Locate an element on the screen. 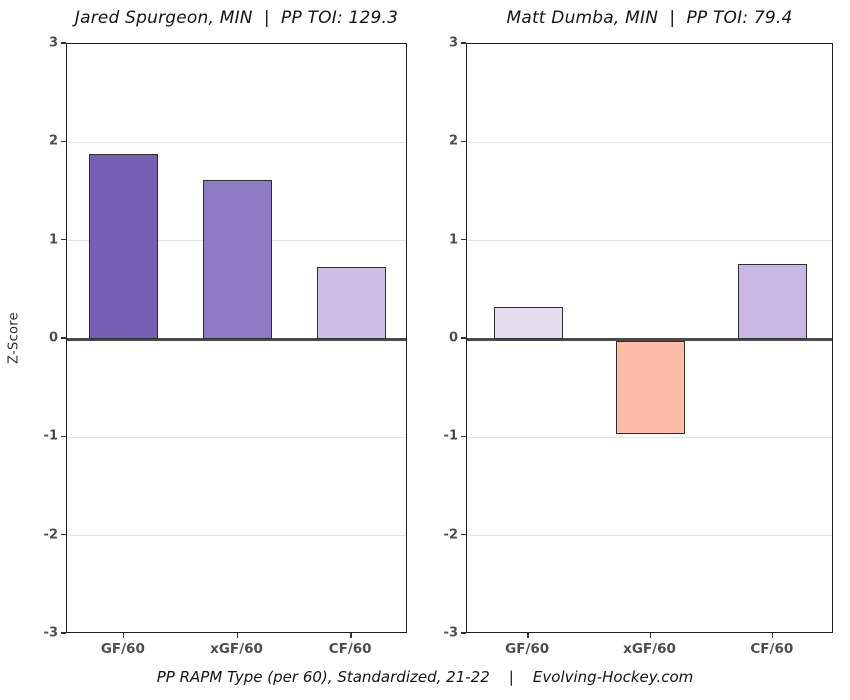  chart-title-left: Jared Spurgeon, MIN | PP TOI: 129.3 is located at coordinates (236, 18).